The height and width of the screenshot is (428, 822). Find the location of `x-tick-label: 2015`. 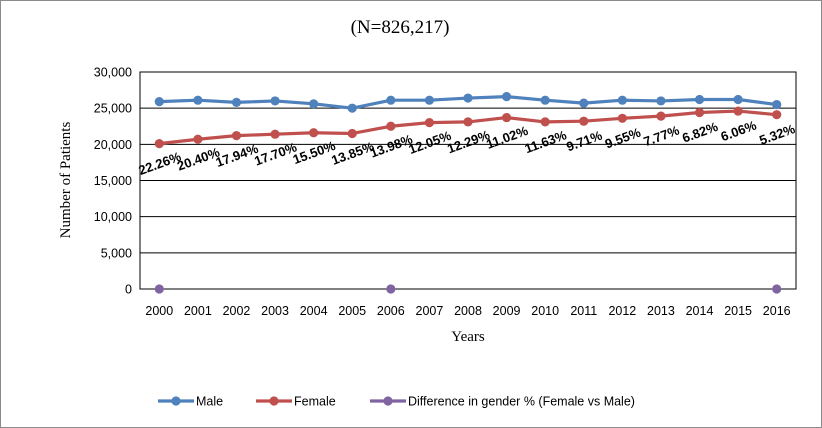

x-tick-label: 2015 is located at coordinates (738, 311).